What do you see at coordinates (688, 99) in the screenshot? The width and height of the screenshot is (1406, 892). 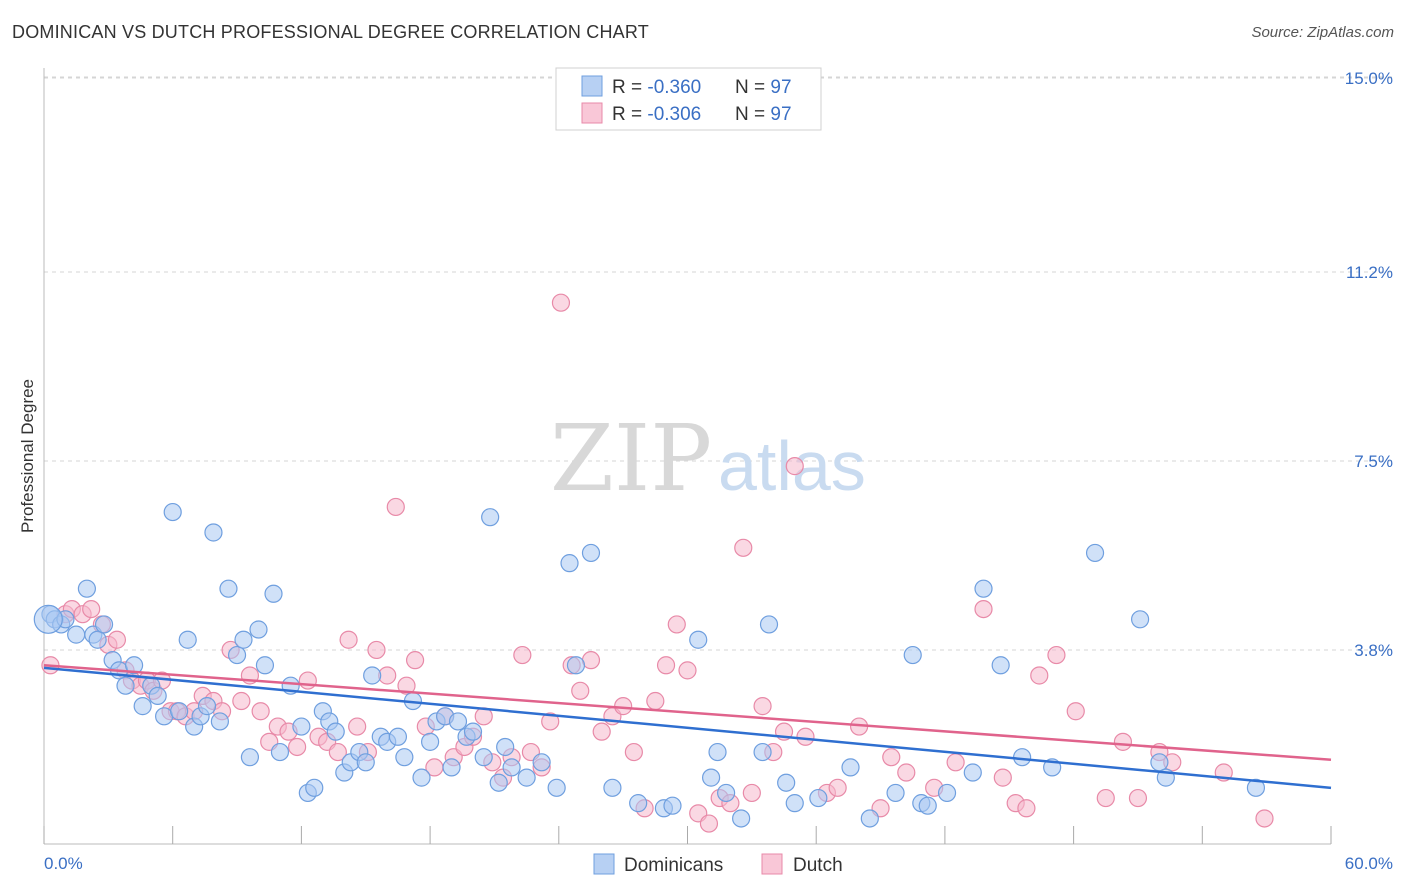 I see `top-legend: R = -0.360 N = 97 R = -0.306 N = 97` at bounding box center [688, 99].